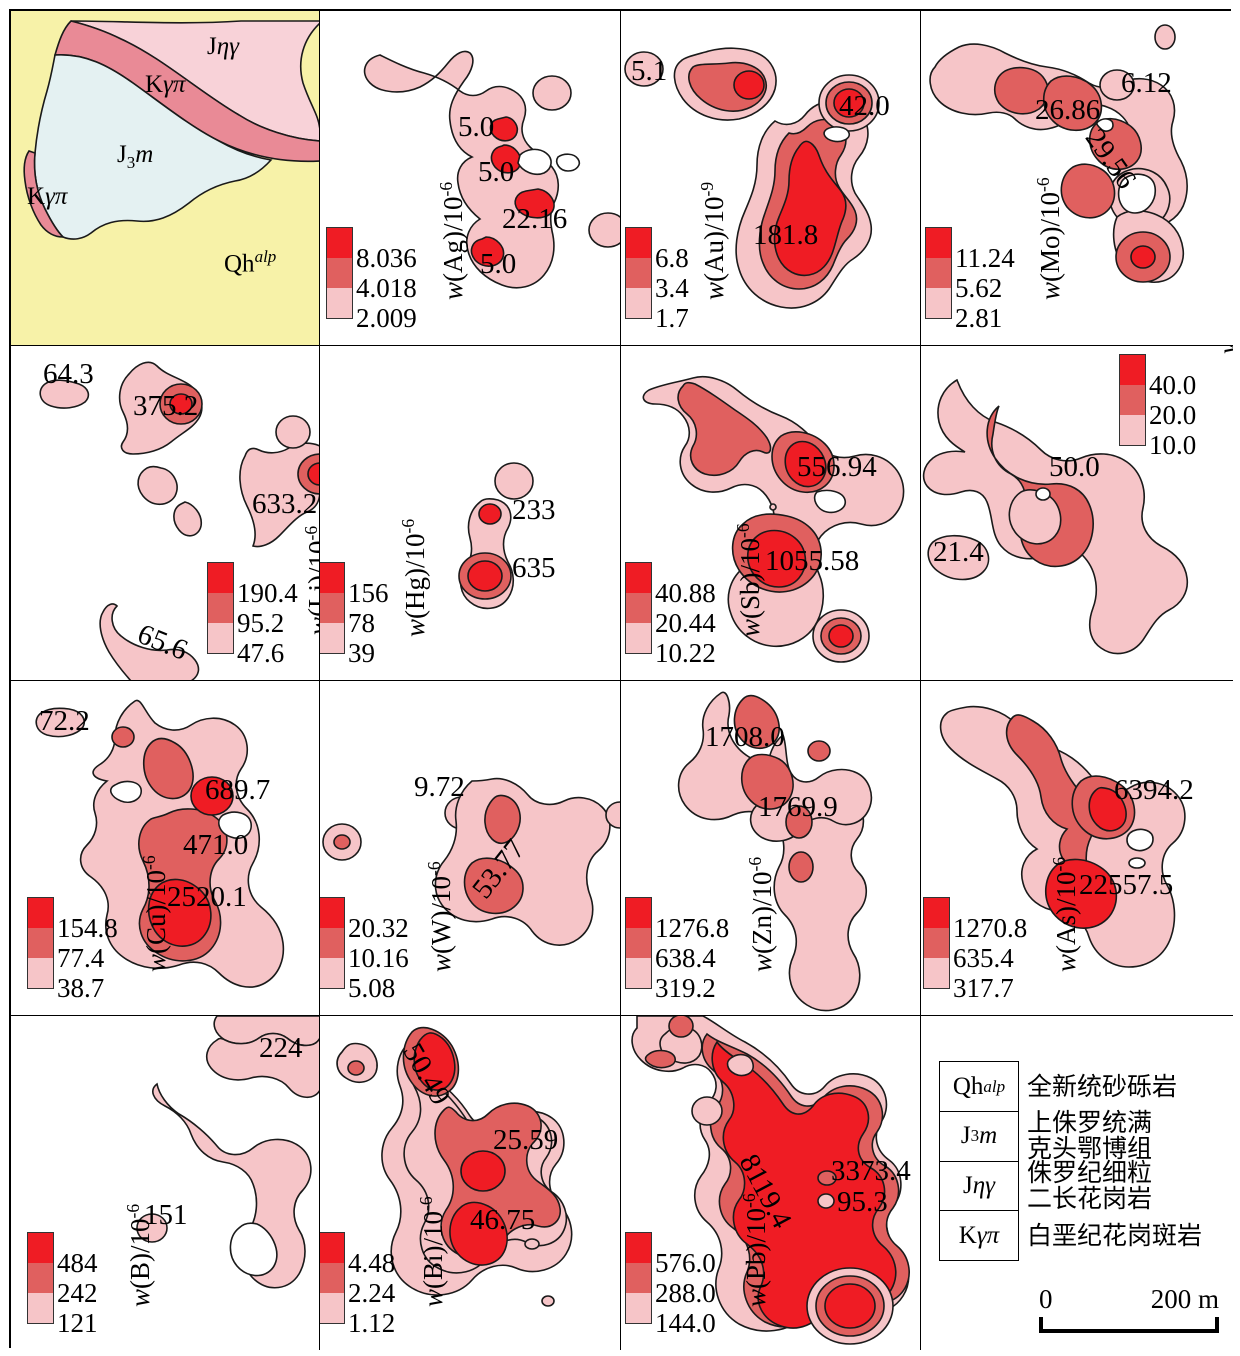 The height and width of the screenshot is (1356, 1240). I want to click on legend-tick: 1276.8, so click(692, 928).